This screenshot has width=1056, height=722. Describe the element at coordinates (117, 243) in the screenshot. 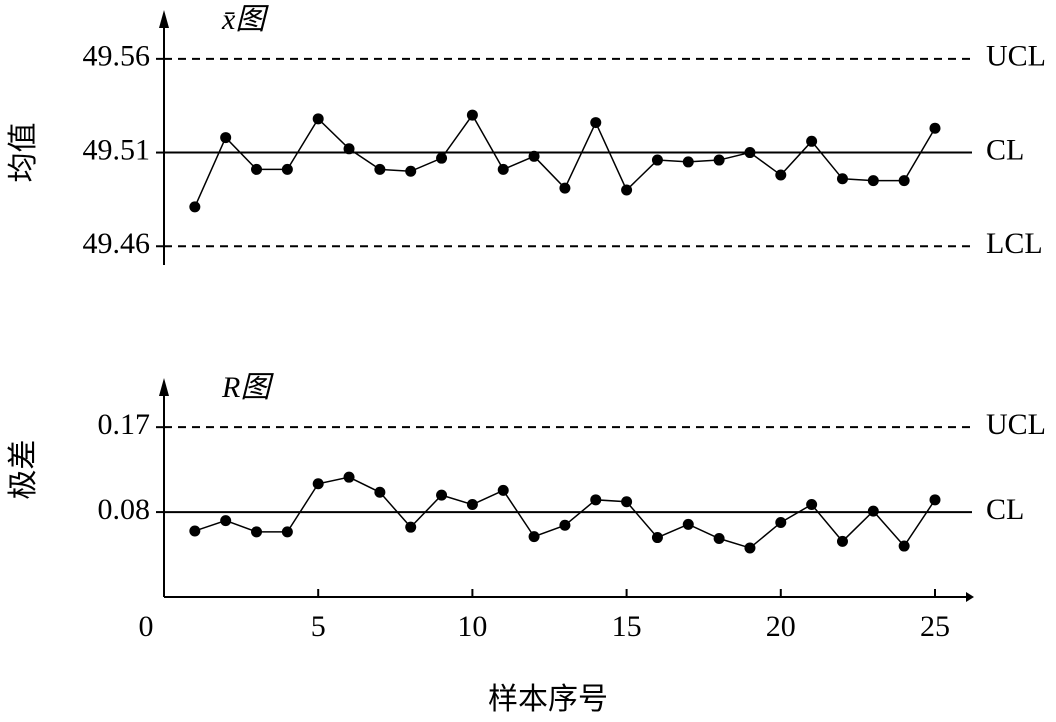

I see `y-tick-label: 49.46` at that location.